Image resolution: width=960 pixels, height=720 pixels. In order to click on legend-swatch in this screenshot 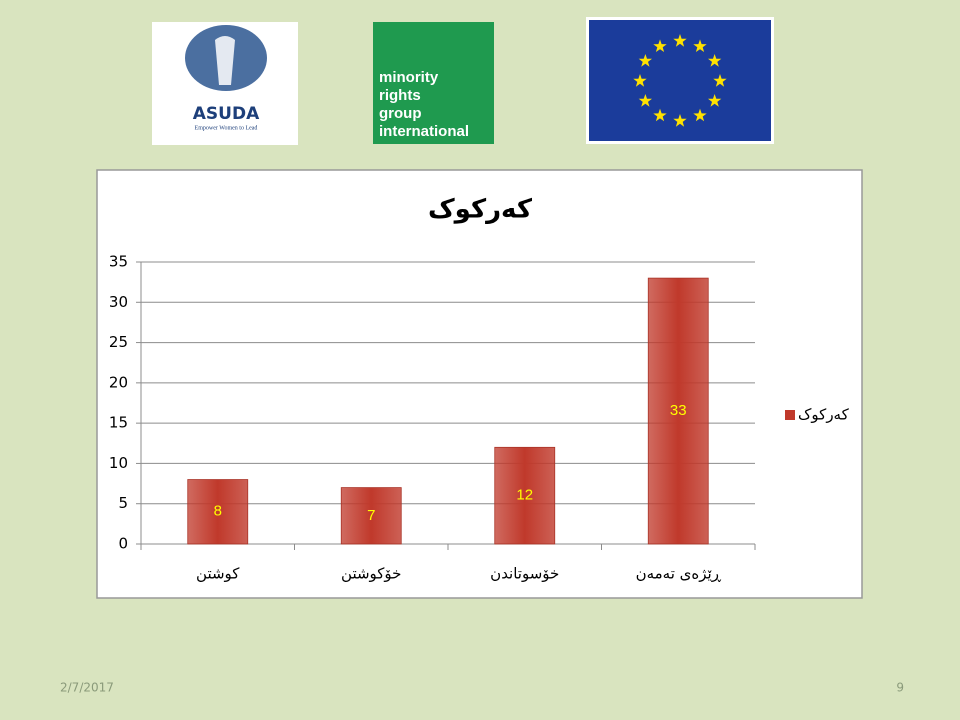, I will do `click(790, 415)`.